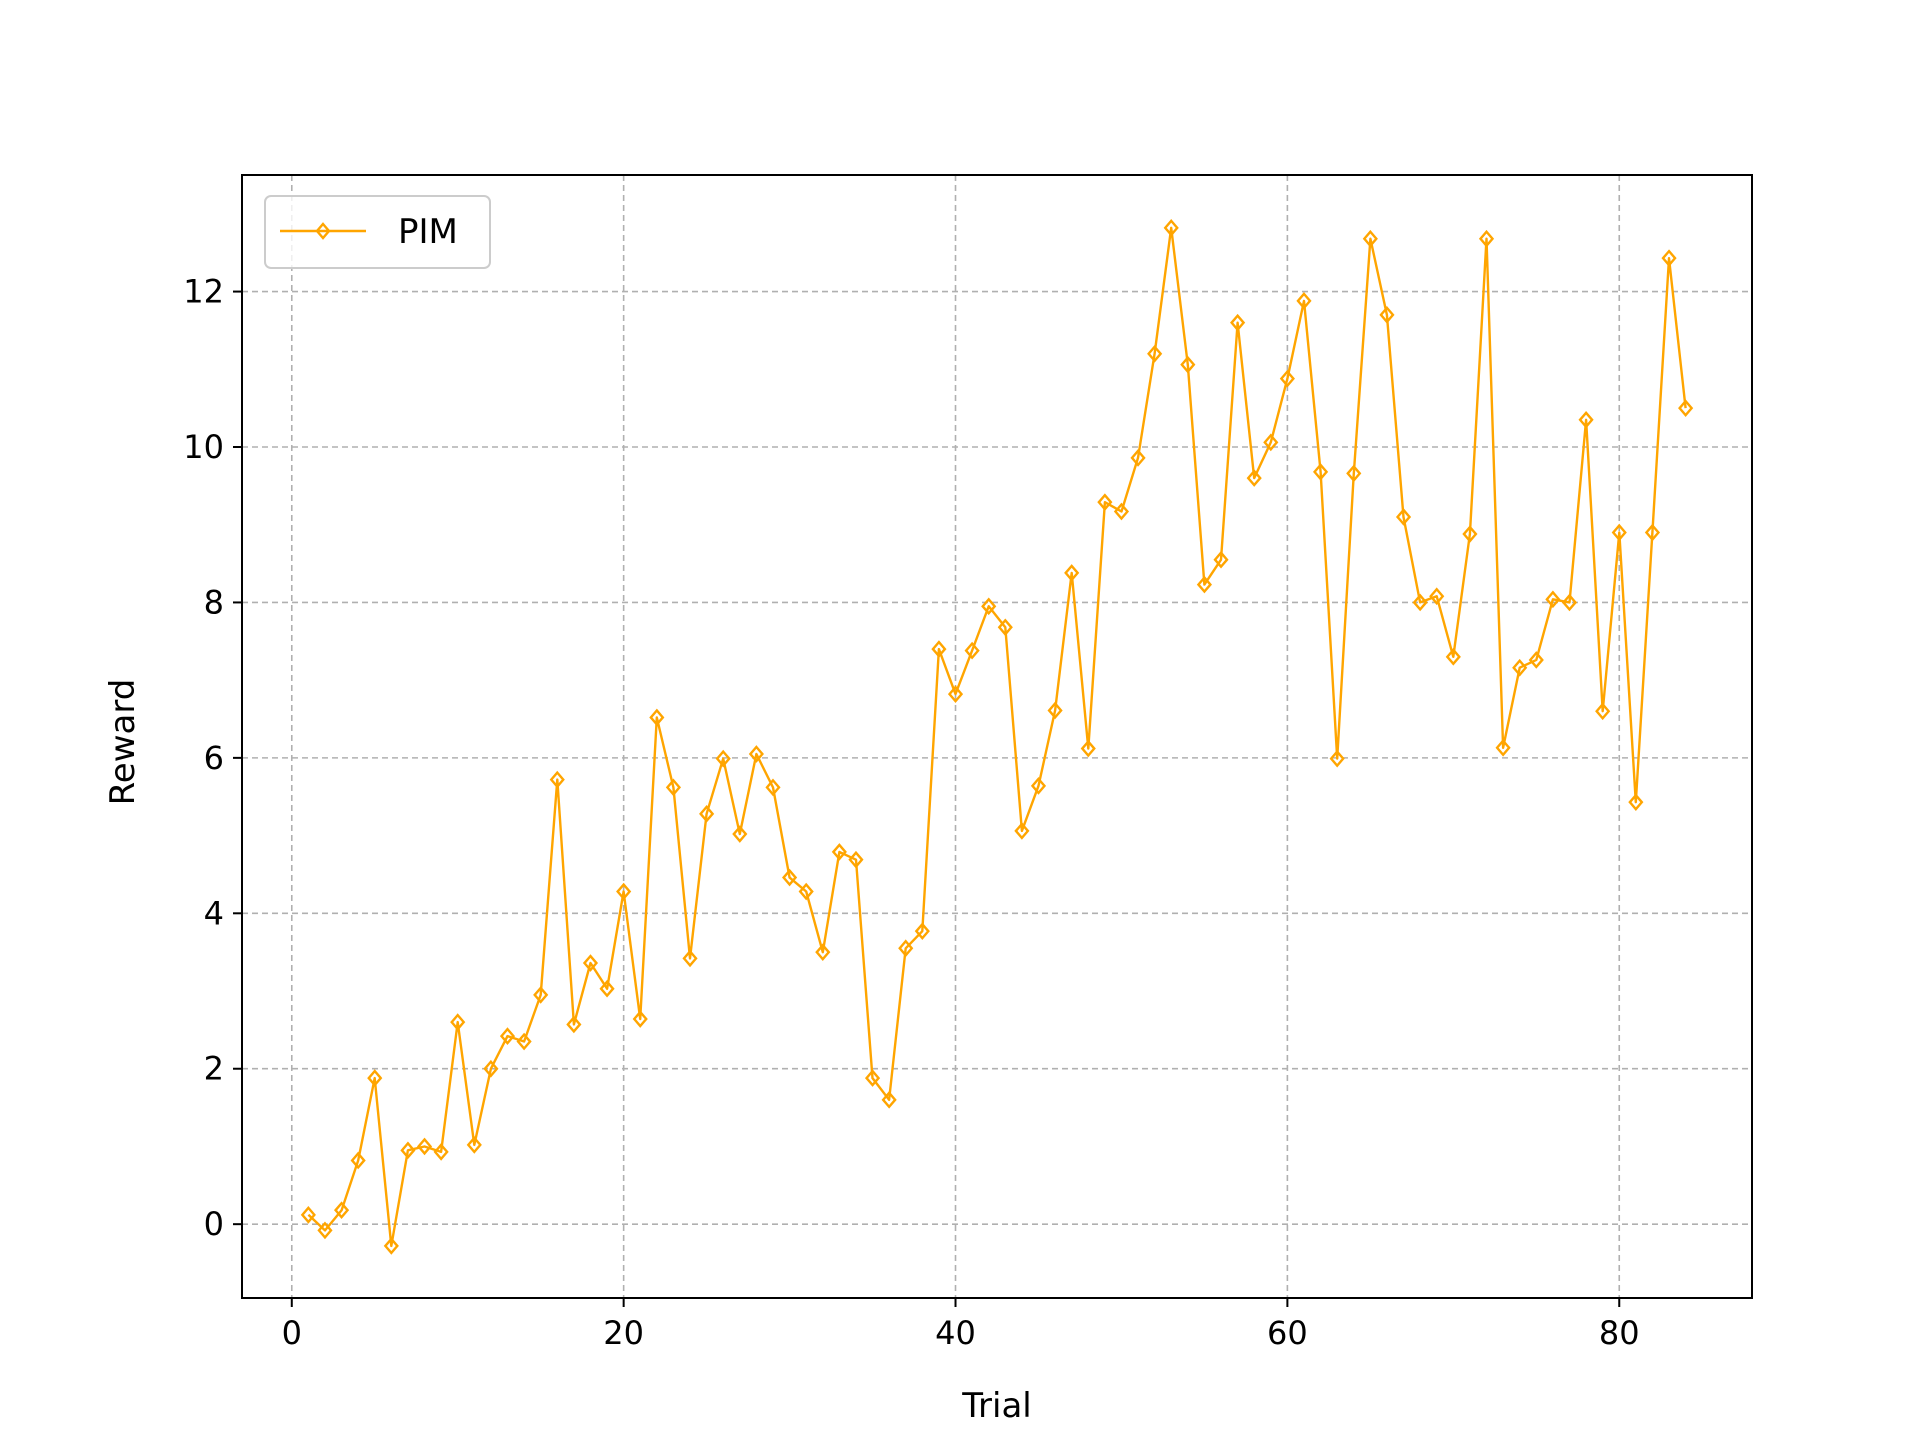 This screenshot has height=1445, width=1920. What do you see at coordinates (323, 231) in the screenshot?
I see `legend-marker-sample` at bounding box center [323, 231].